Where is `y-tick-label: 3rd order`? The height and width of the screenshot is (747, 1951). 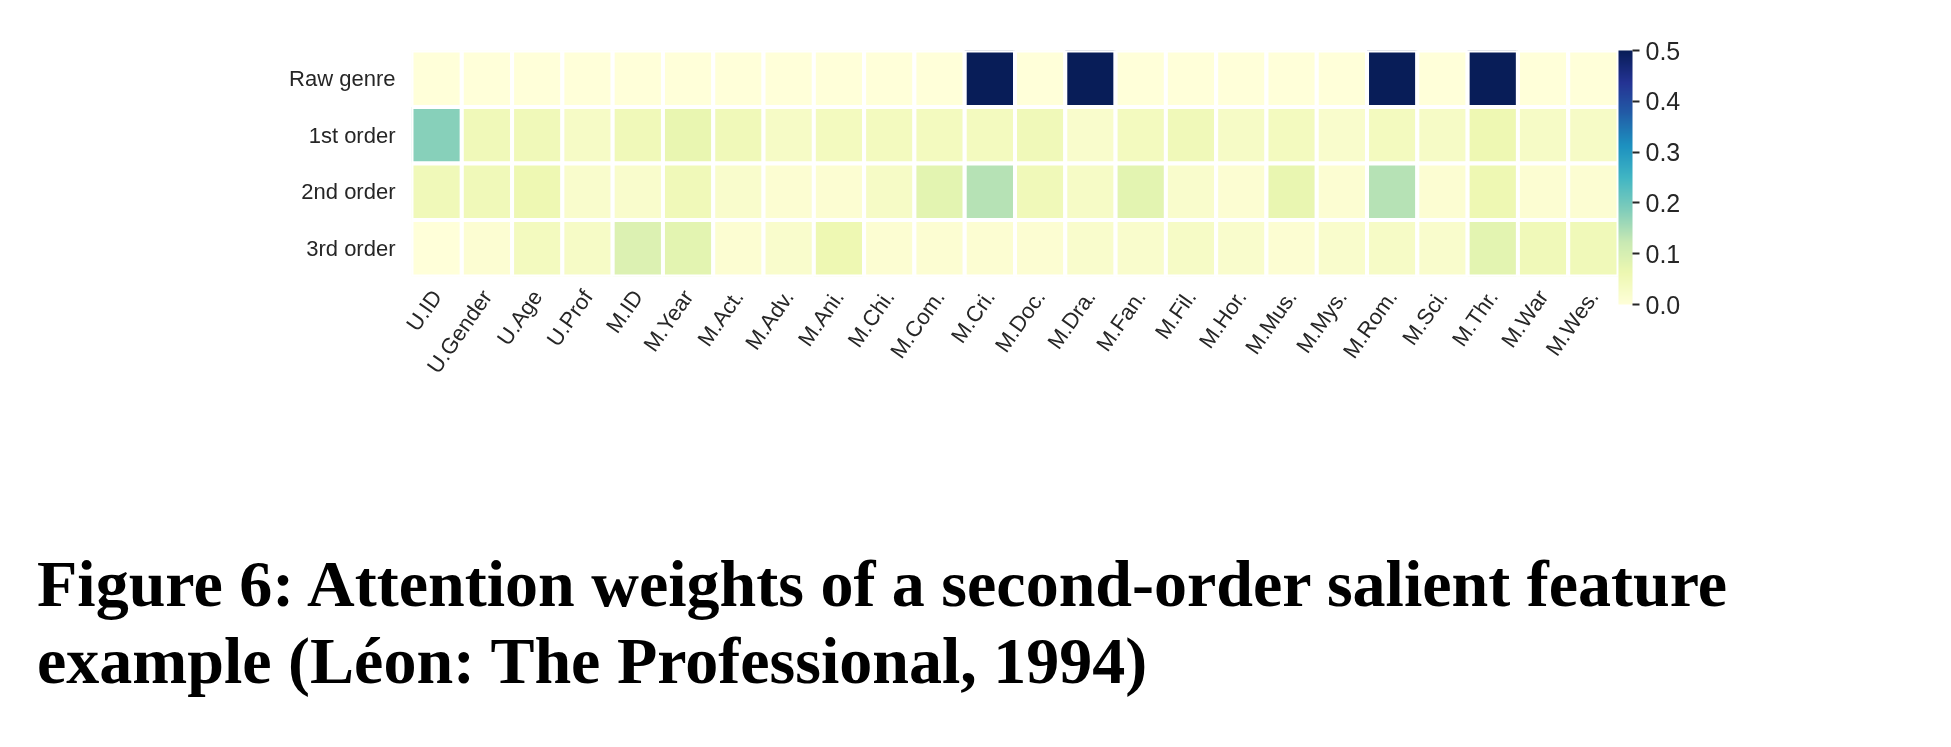
y-tick-label: 3rd order is located at coordinates (351, 248).